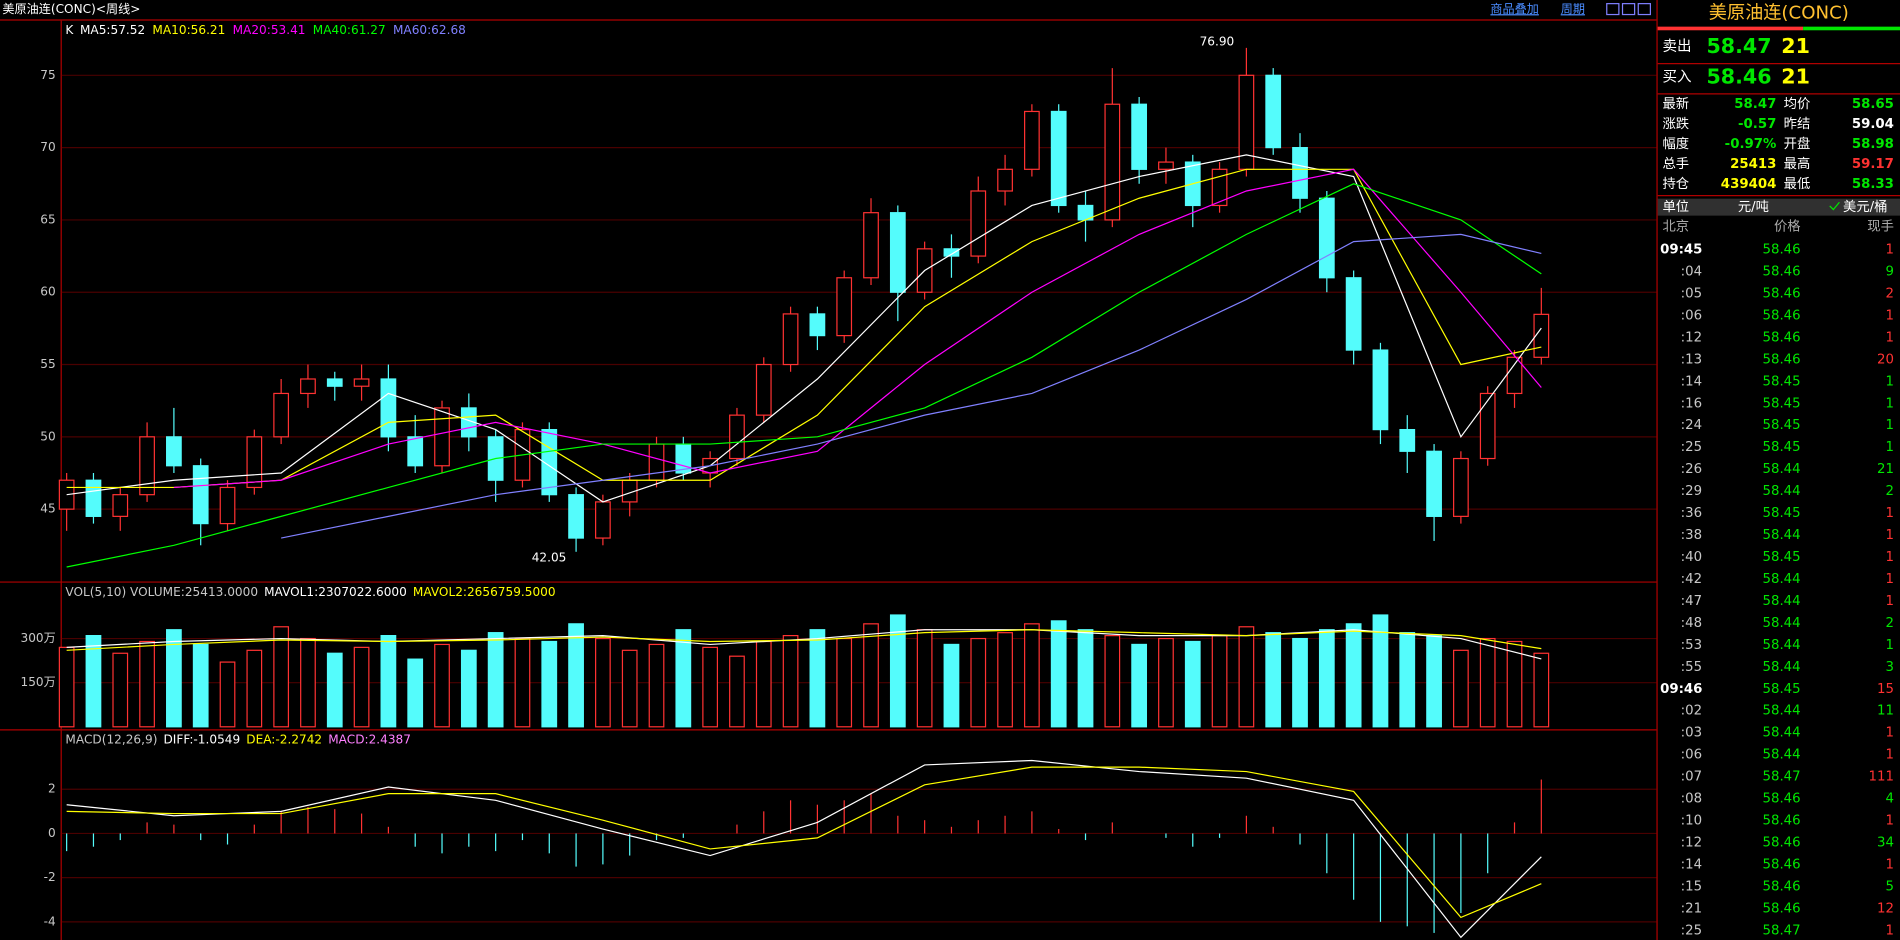 The image size is (1900, 940). Describe the element at coordinates (112, 30) in the screenshot. I see `legend-entry: MA5:57.52` at that location.